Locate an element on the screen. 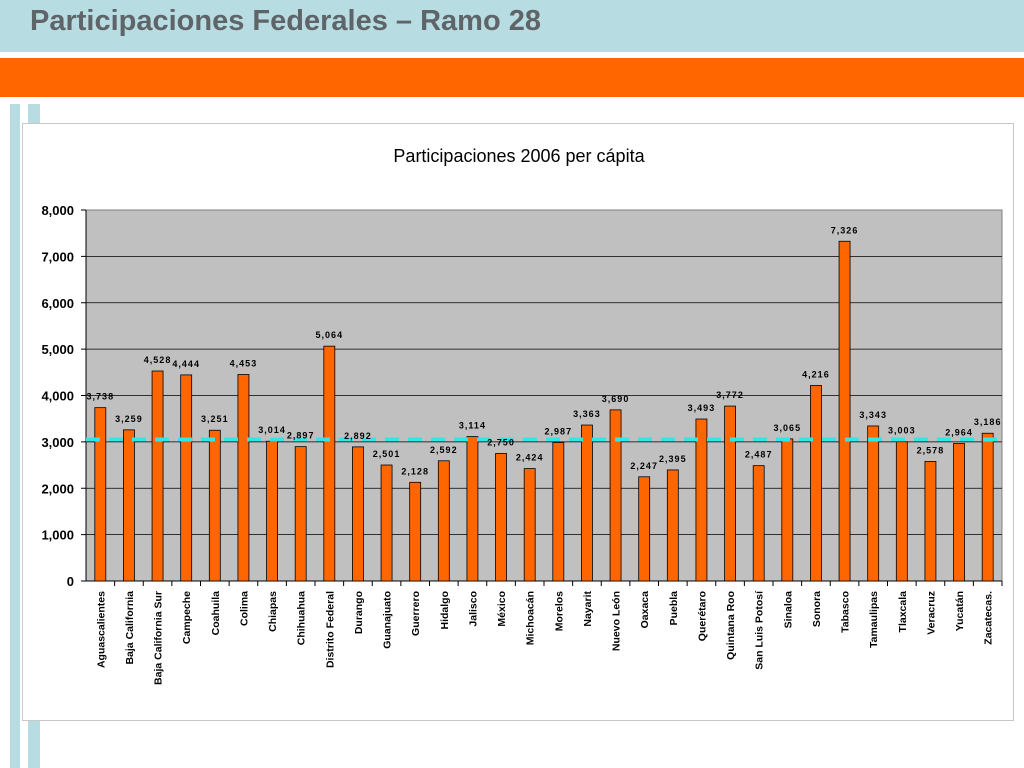  data-label: 3,014 is located at coordinates (272, 430).